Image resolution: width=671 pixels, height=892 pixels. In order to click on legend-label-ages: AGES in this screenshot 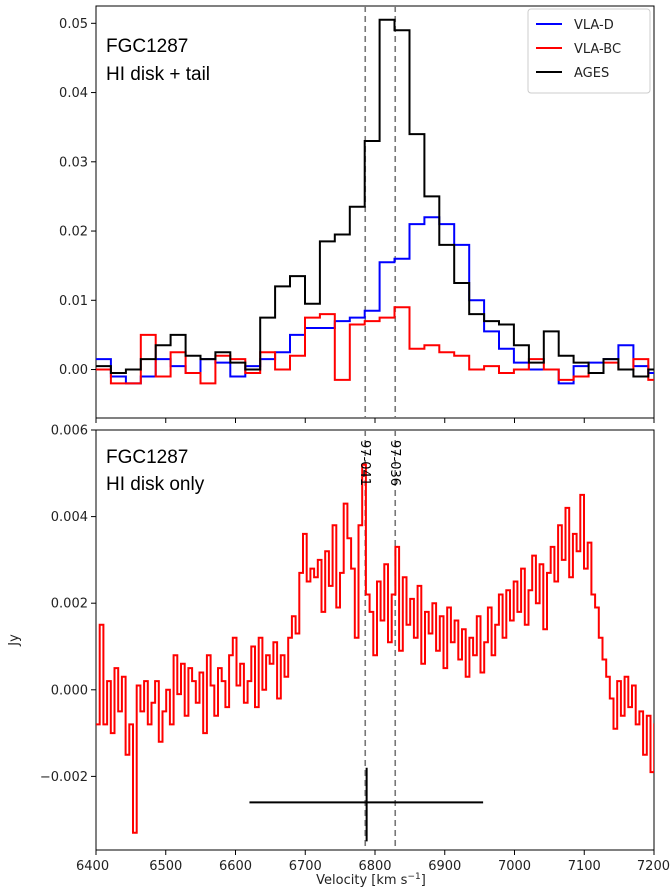, I will do `click(591, 73)`.